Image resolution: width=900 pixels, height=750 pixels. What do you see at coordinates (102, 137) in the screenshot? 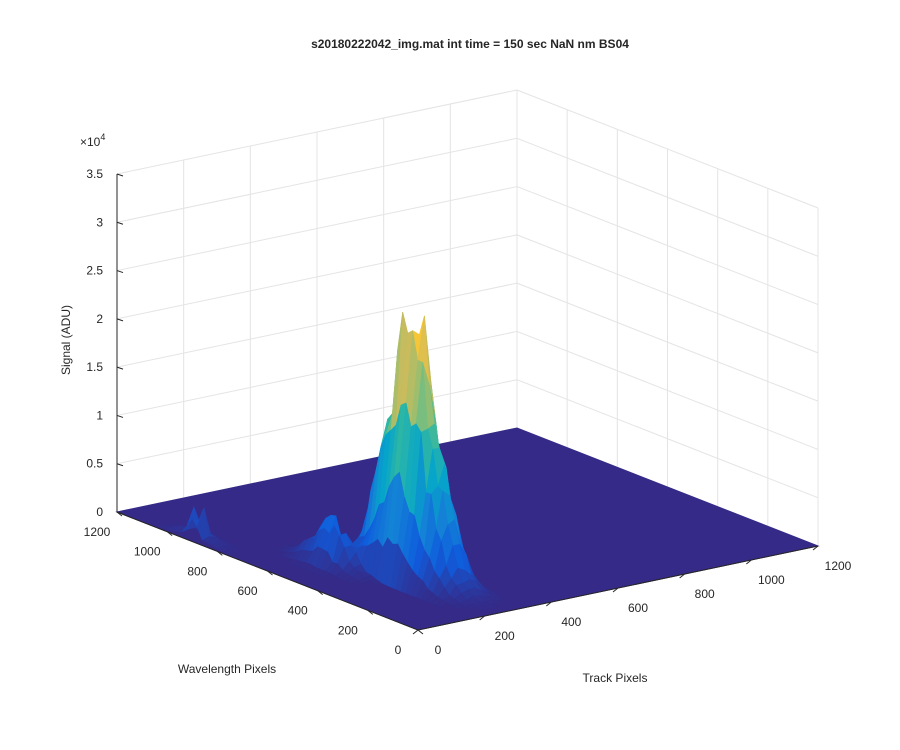
I see `z-exponent-power: 4` at bounding box center [102, 137].